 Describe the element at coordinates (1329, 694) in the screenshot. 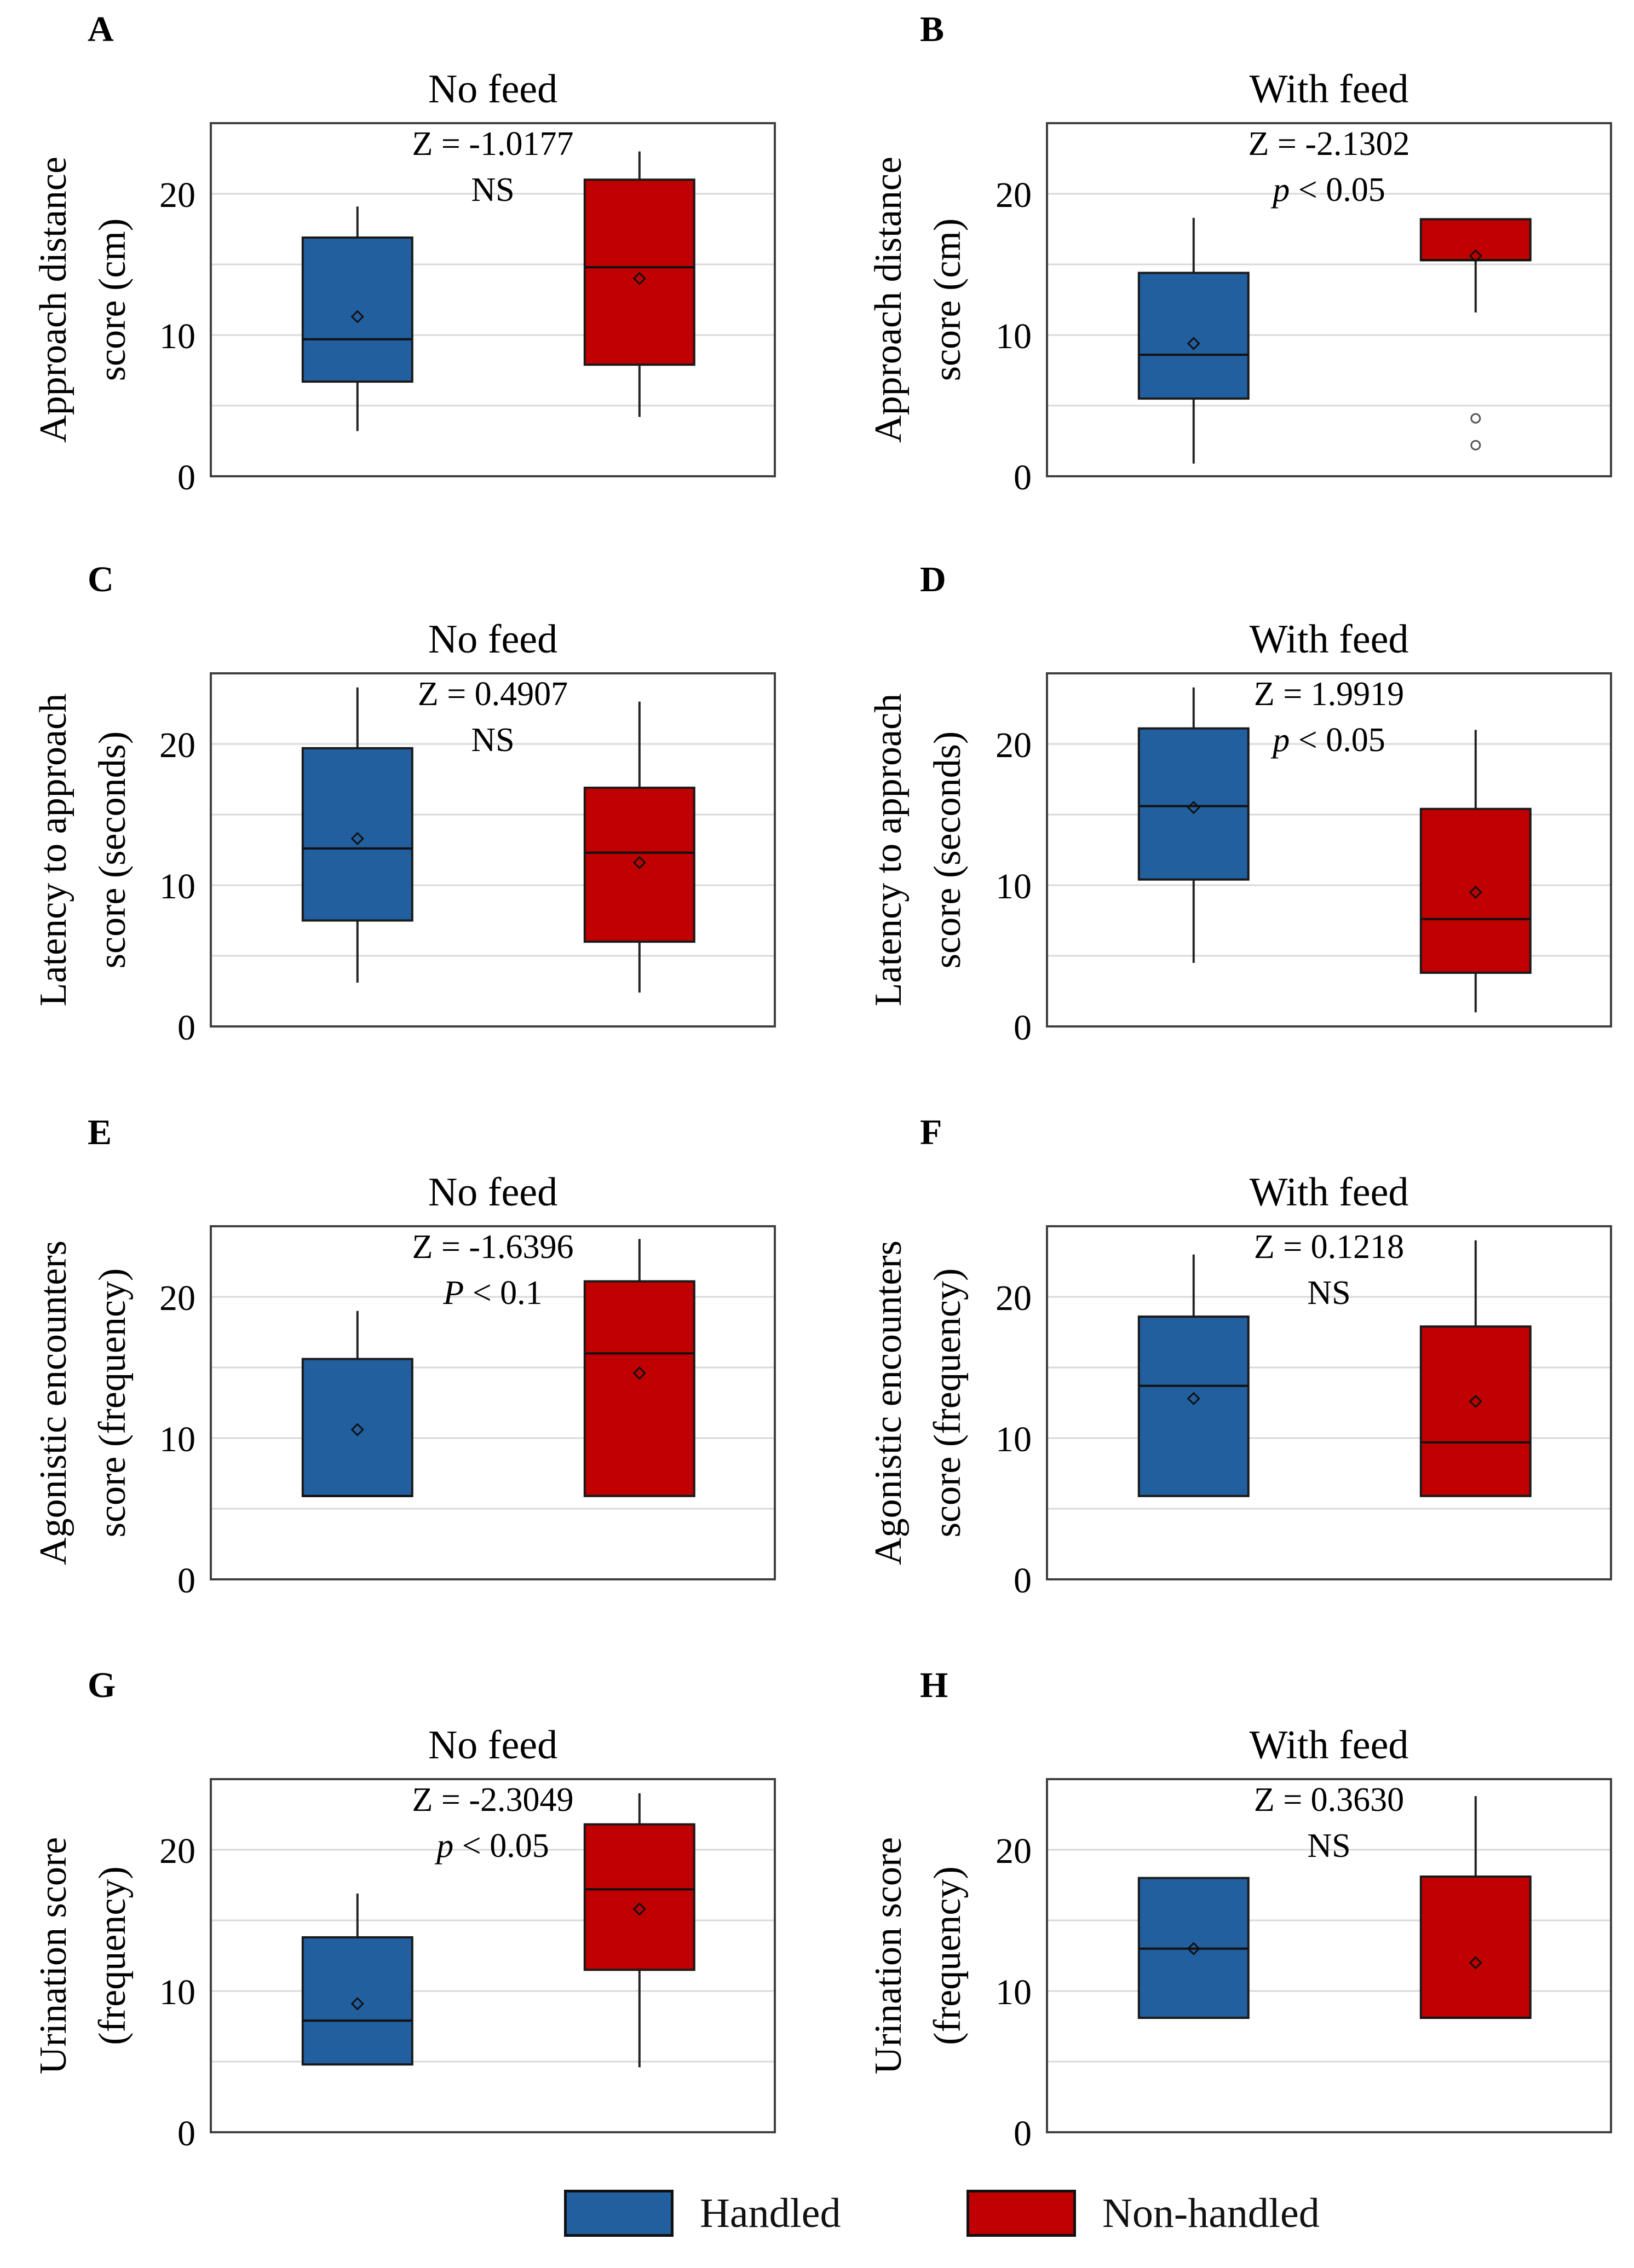

I see `stat-z-value-d: Z = 1.9919` at that location.